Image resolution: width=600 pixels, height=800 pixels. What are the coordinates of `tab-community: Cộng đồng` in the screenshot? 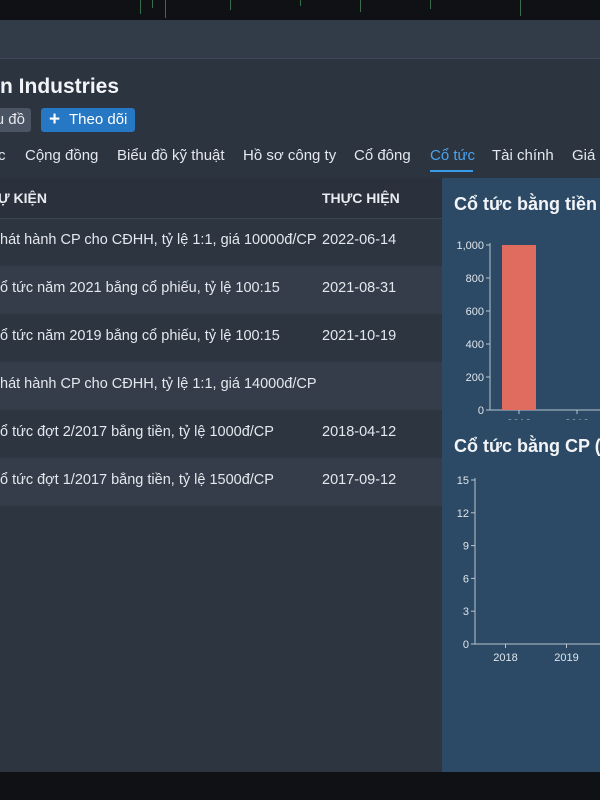 It's located at (62, 155).